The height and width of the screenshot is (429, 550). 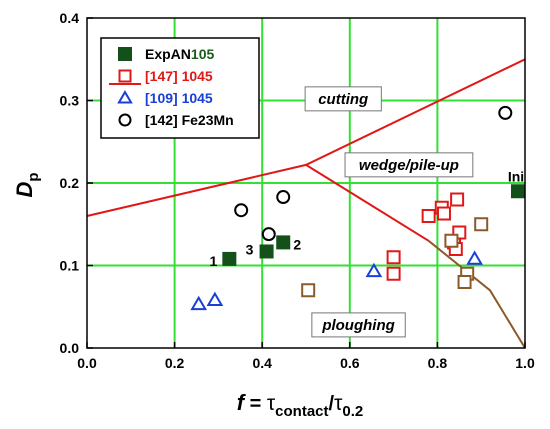 I want to click on x-axis-label-f: f, so click(x=242, y=402).